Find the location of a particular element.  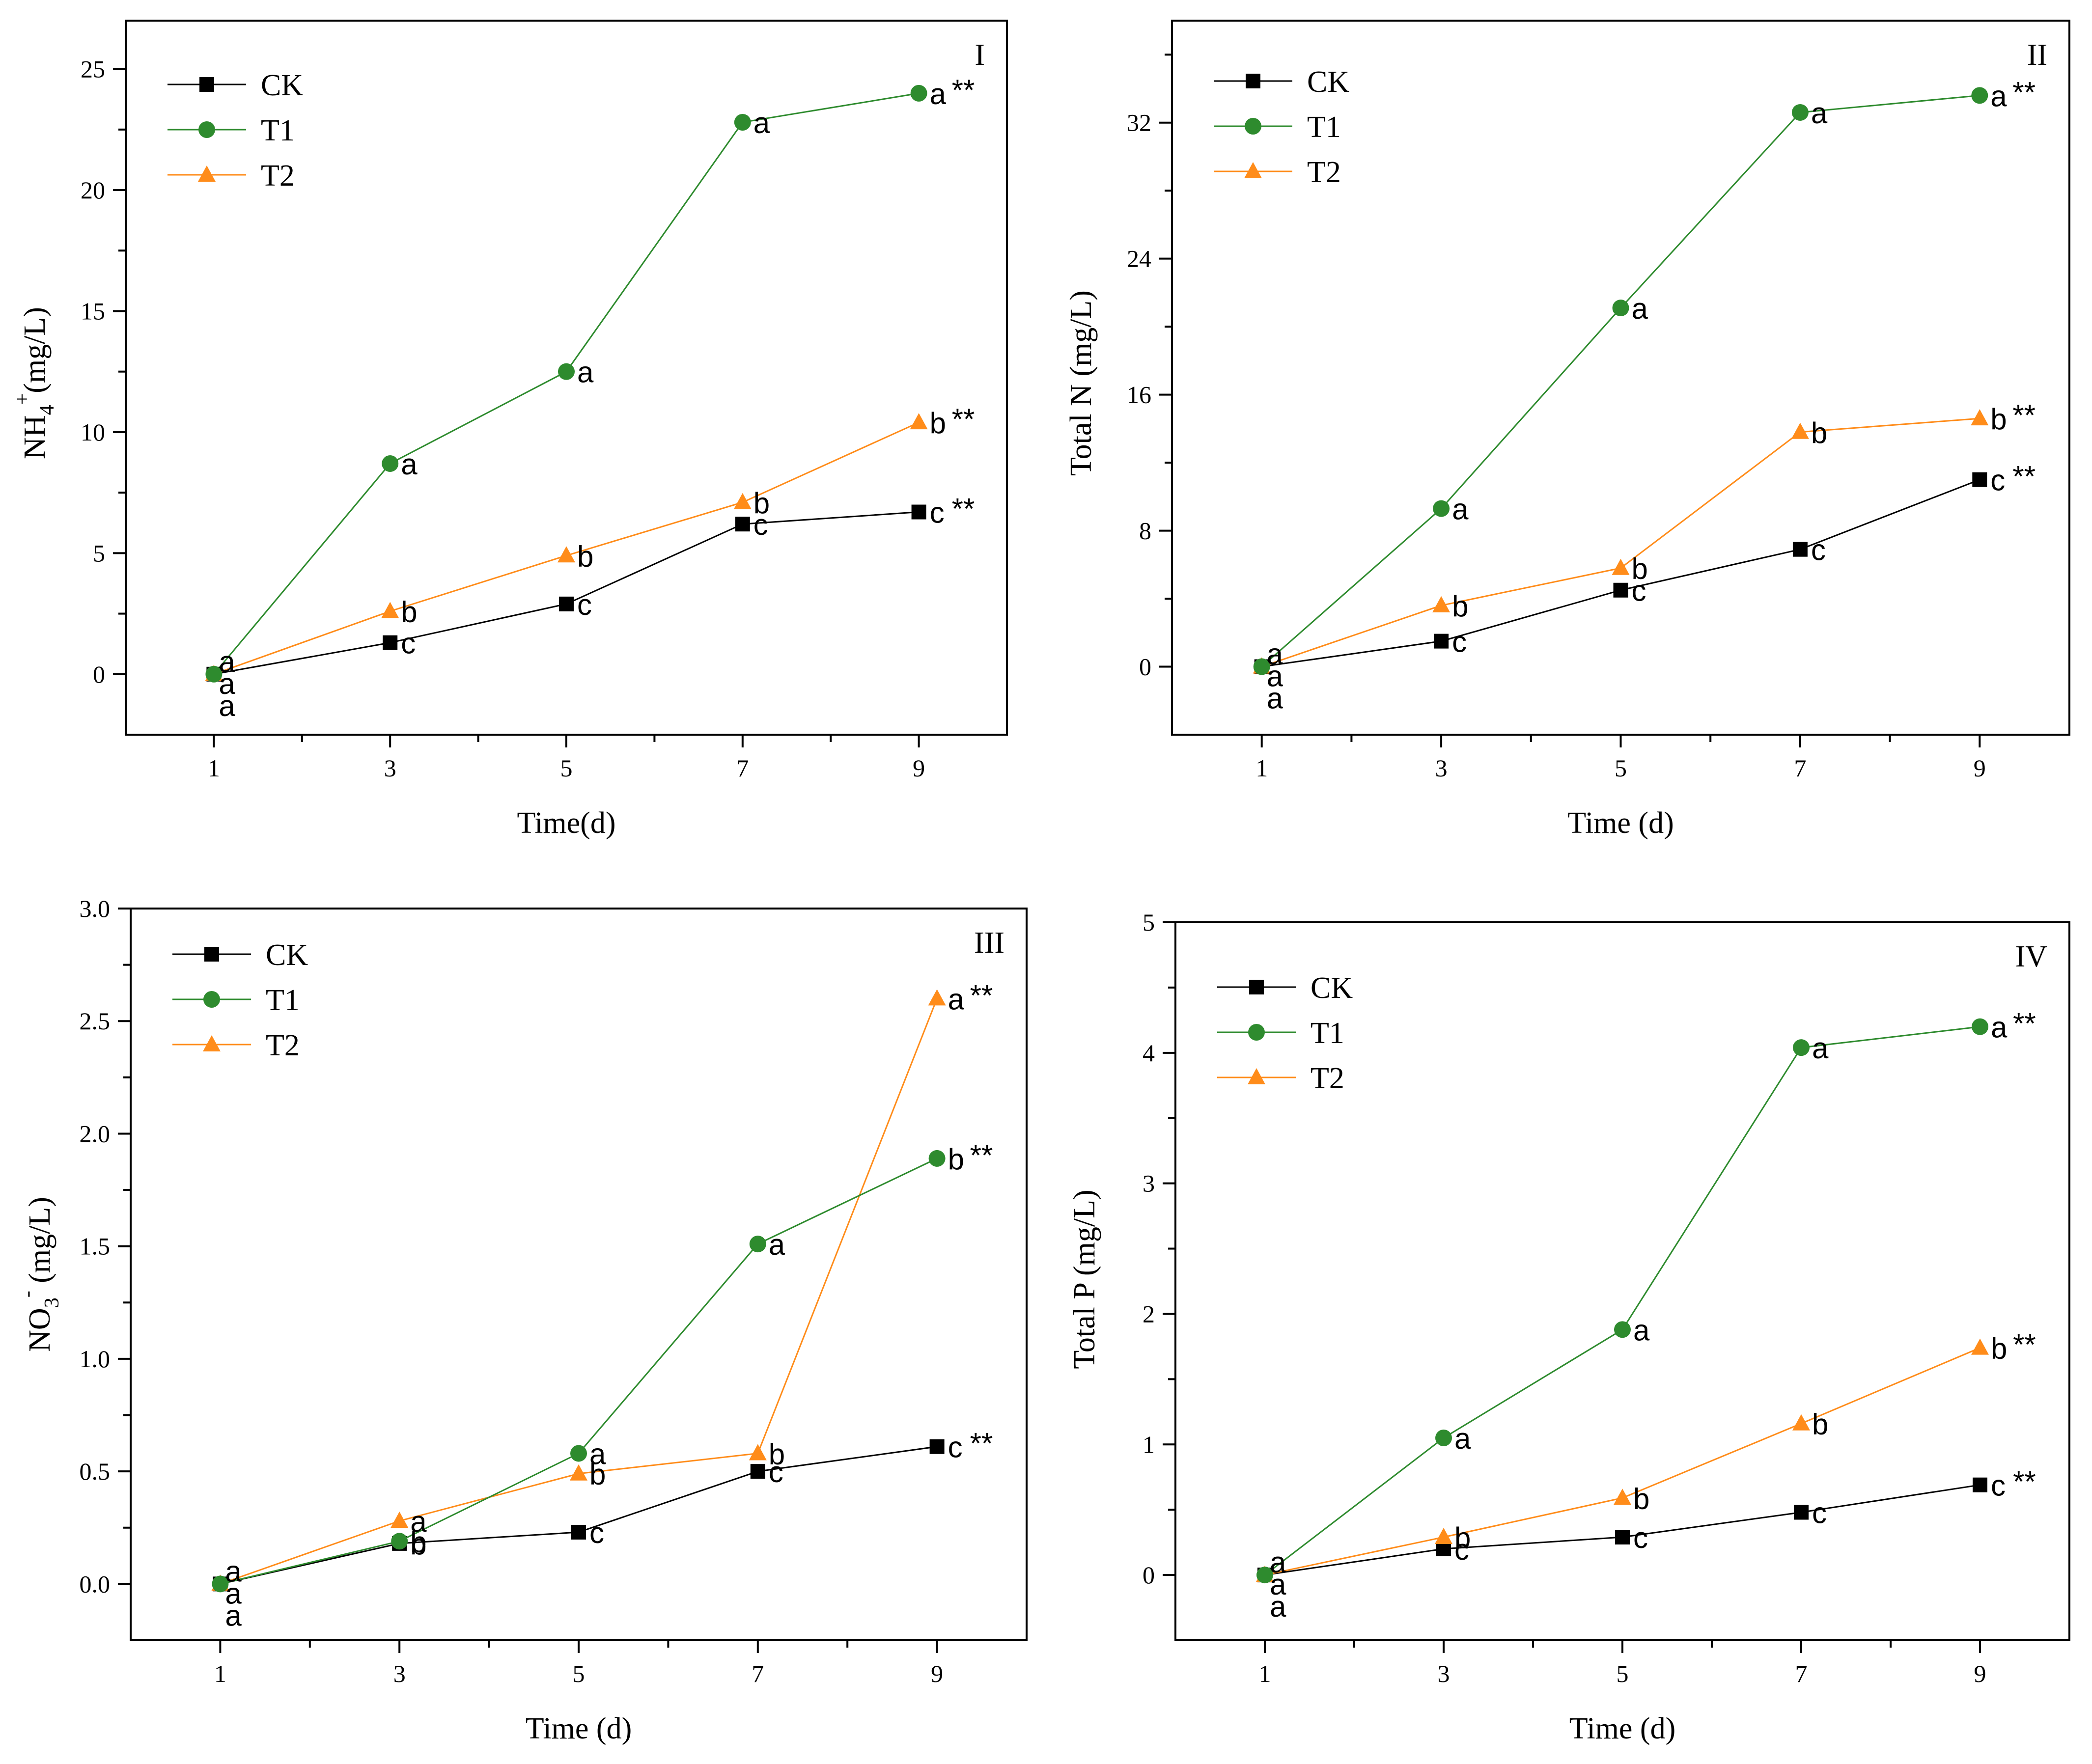

y-tick-label: 3.0 is located at coordinates (96, 909).